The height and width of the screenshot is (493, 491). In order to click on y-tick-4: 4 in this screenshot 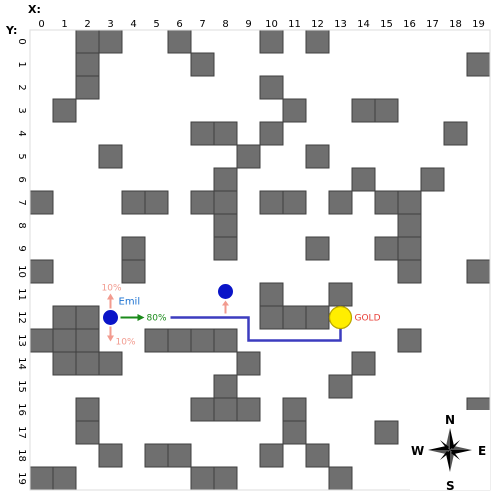, I will do `click(21, 133)`.